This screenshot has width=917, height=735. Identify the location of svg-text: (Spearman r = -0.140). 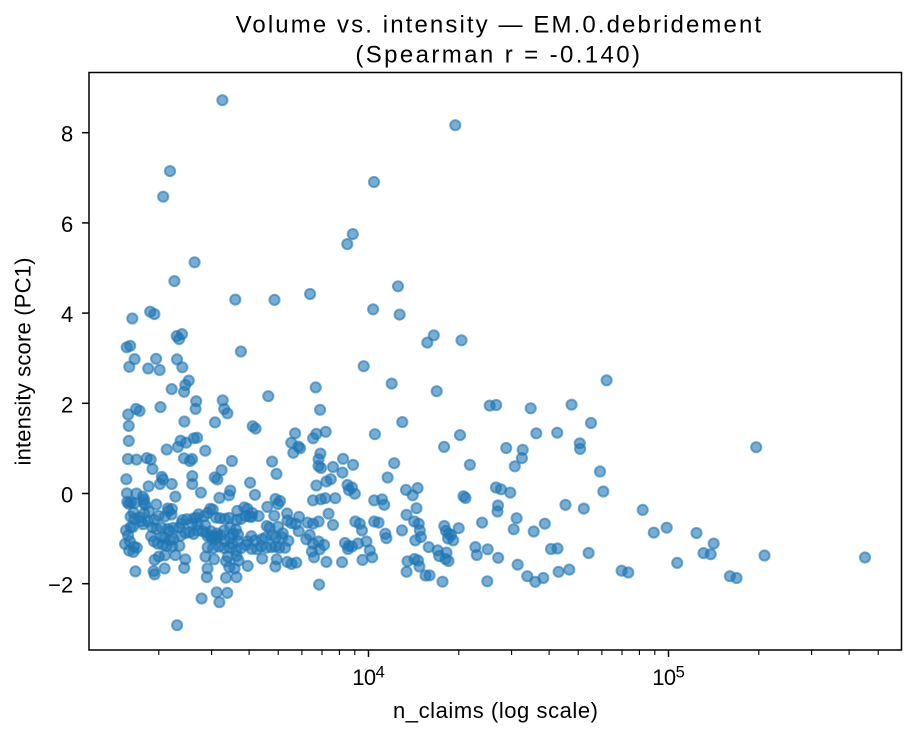
(497, 55).